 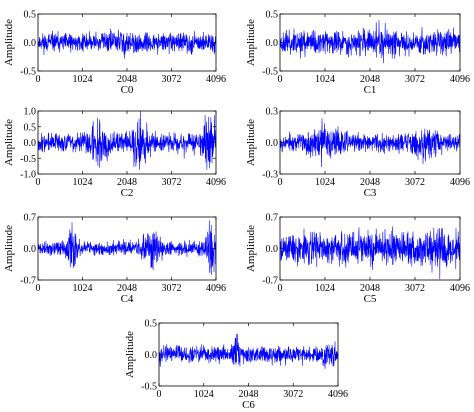 I want to click on y-tick-label: 0.3, so click(x=272, y=112).